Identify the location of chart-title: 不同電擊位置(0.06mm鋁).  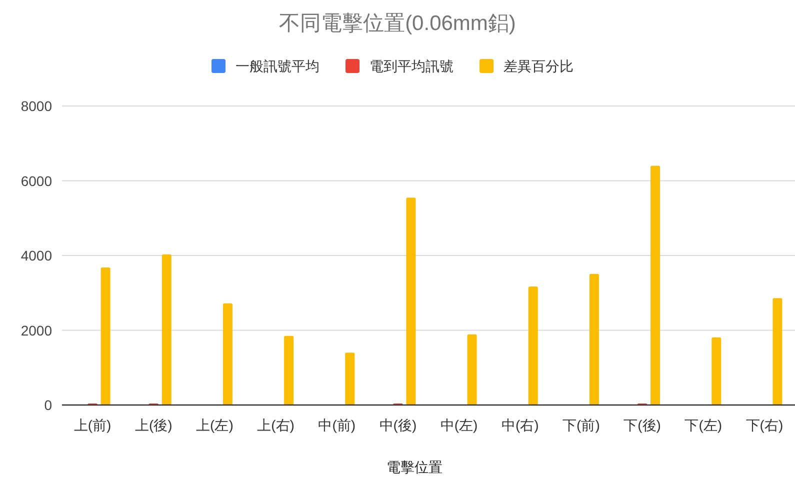
(397, 23).